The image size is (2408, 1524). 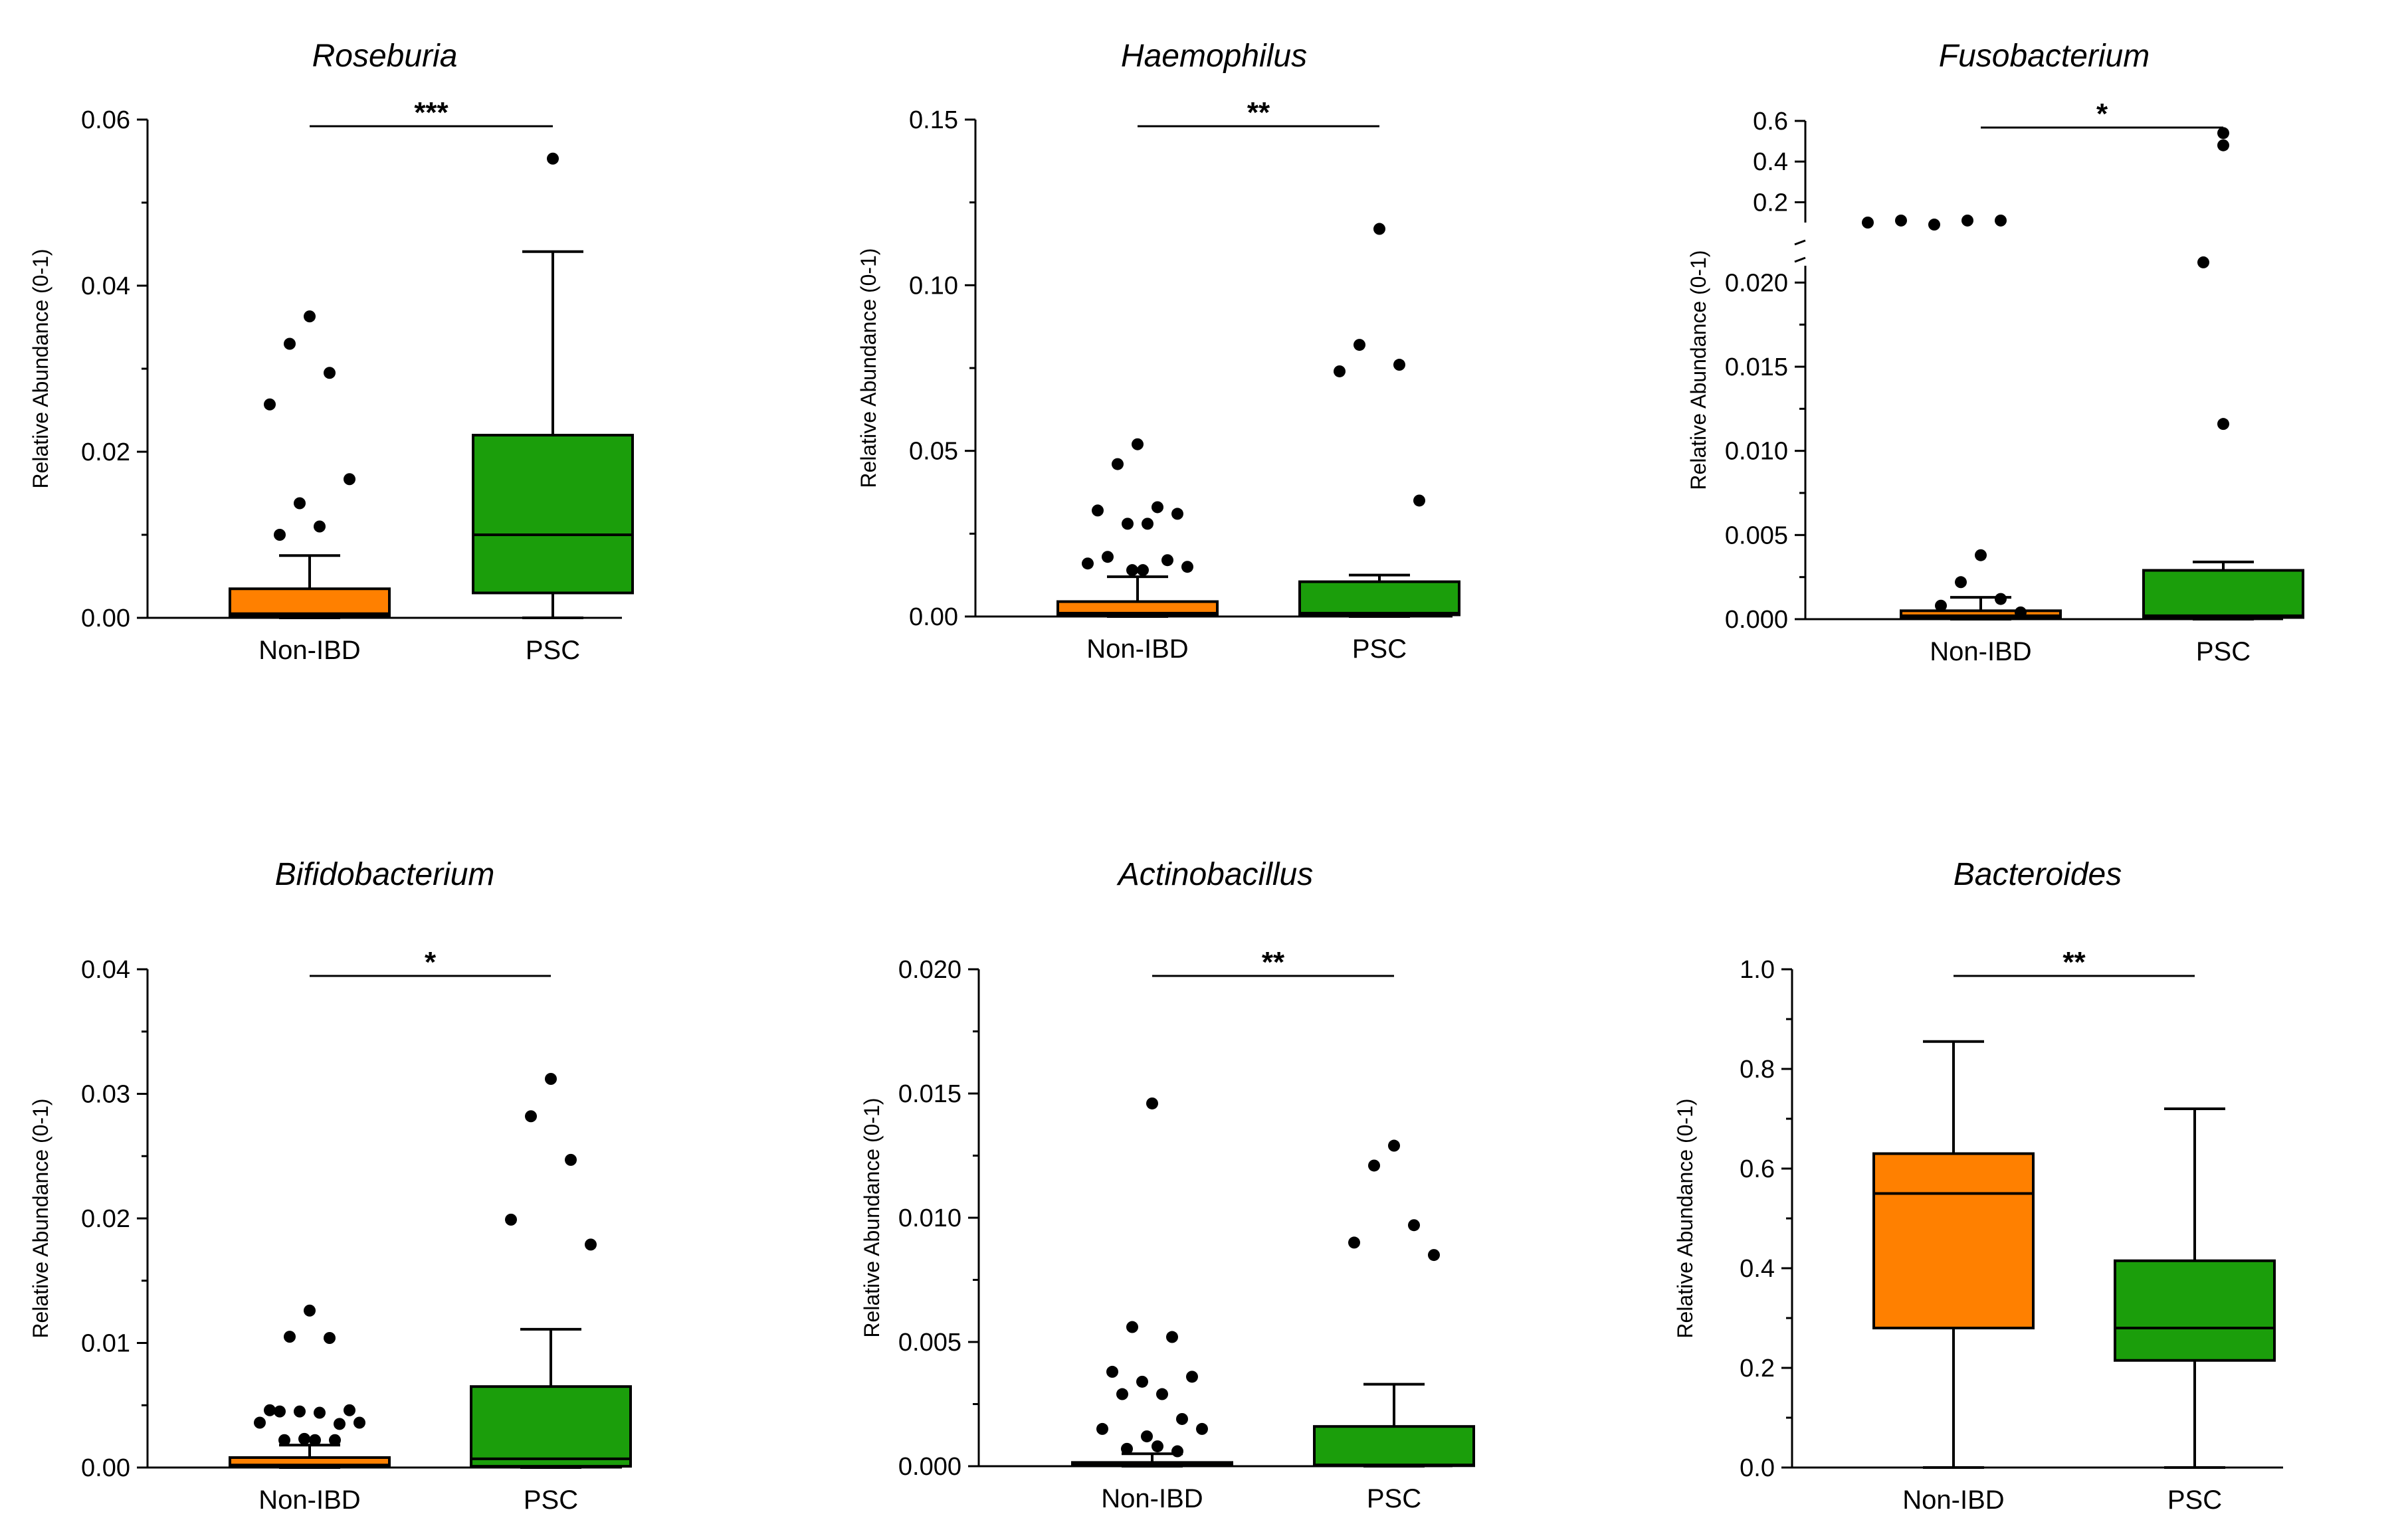 I want to click on y-tick-label: 0.05, so click(x=933, y=452).